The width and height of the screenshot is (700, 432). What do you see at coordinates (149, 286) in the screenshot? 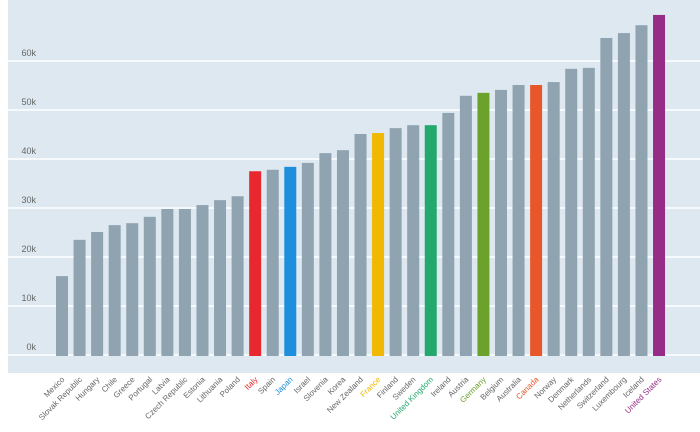
I see `bar-portugal` at bounding box center [149, 286].